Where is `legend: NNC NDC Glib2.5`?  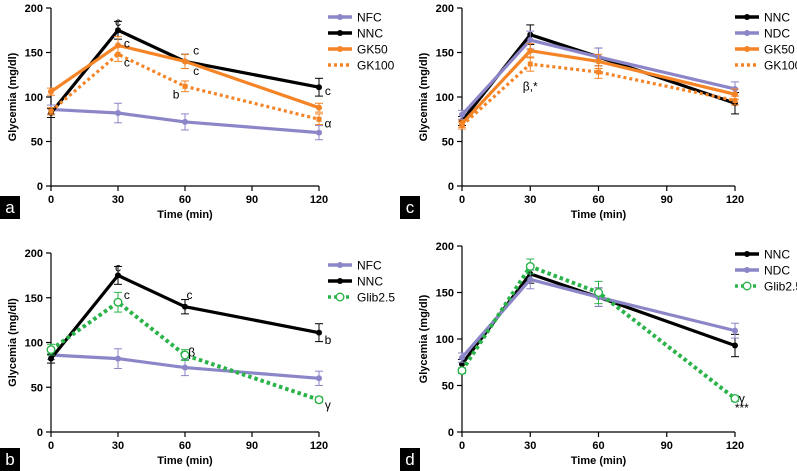
legend: NNC NDC Glib2.5 is located at coordinates (766, 271).